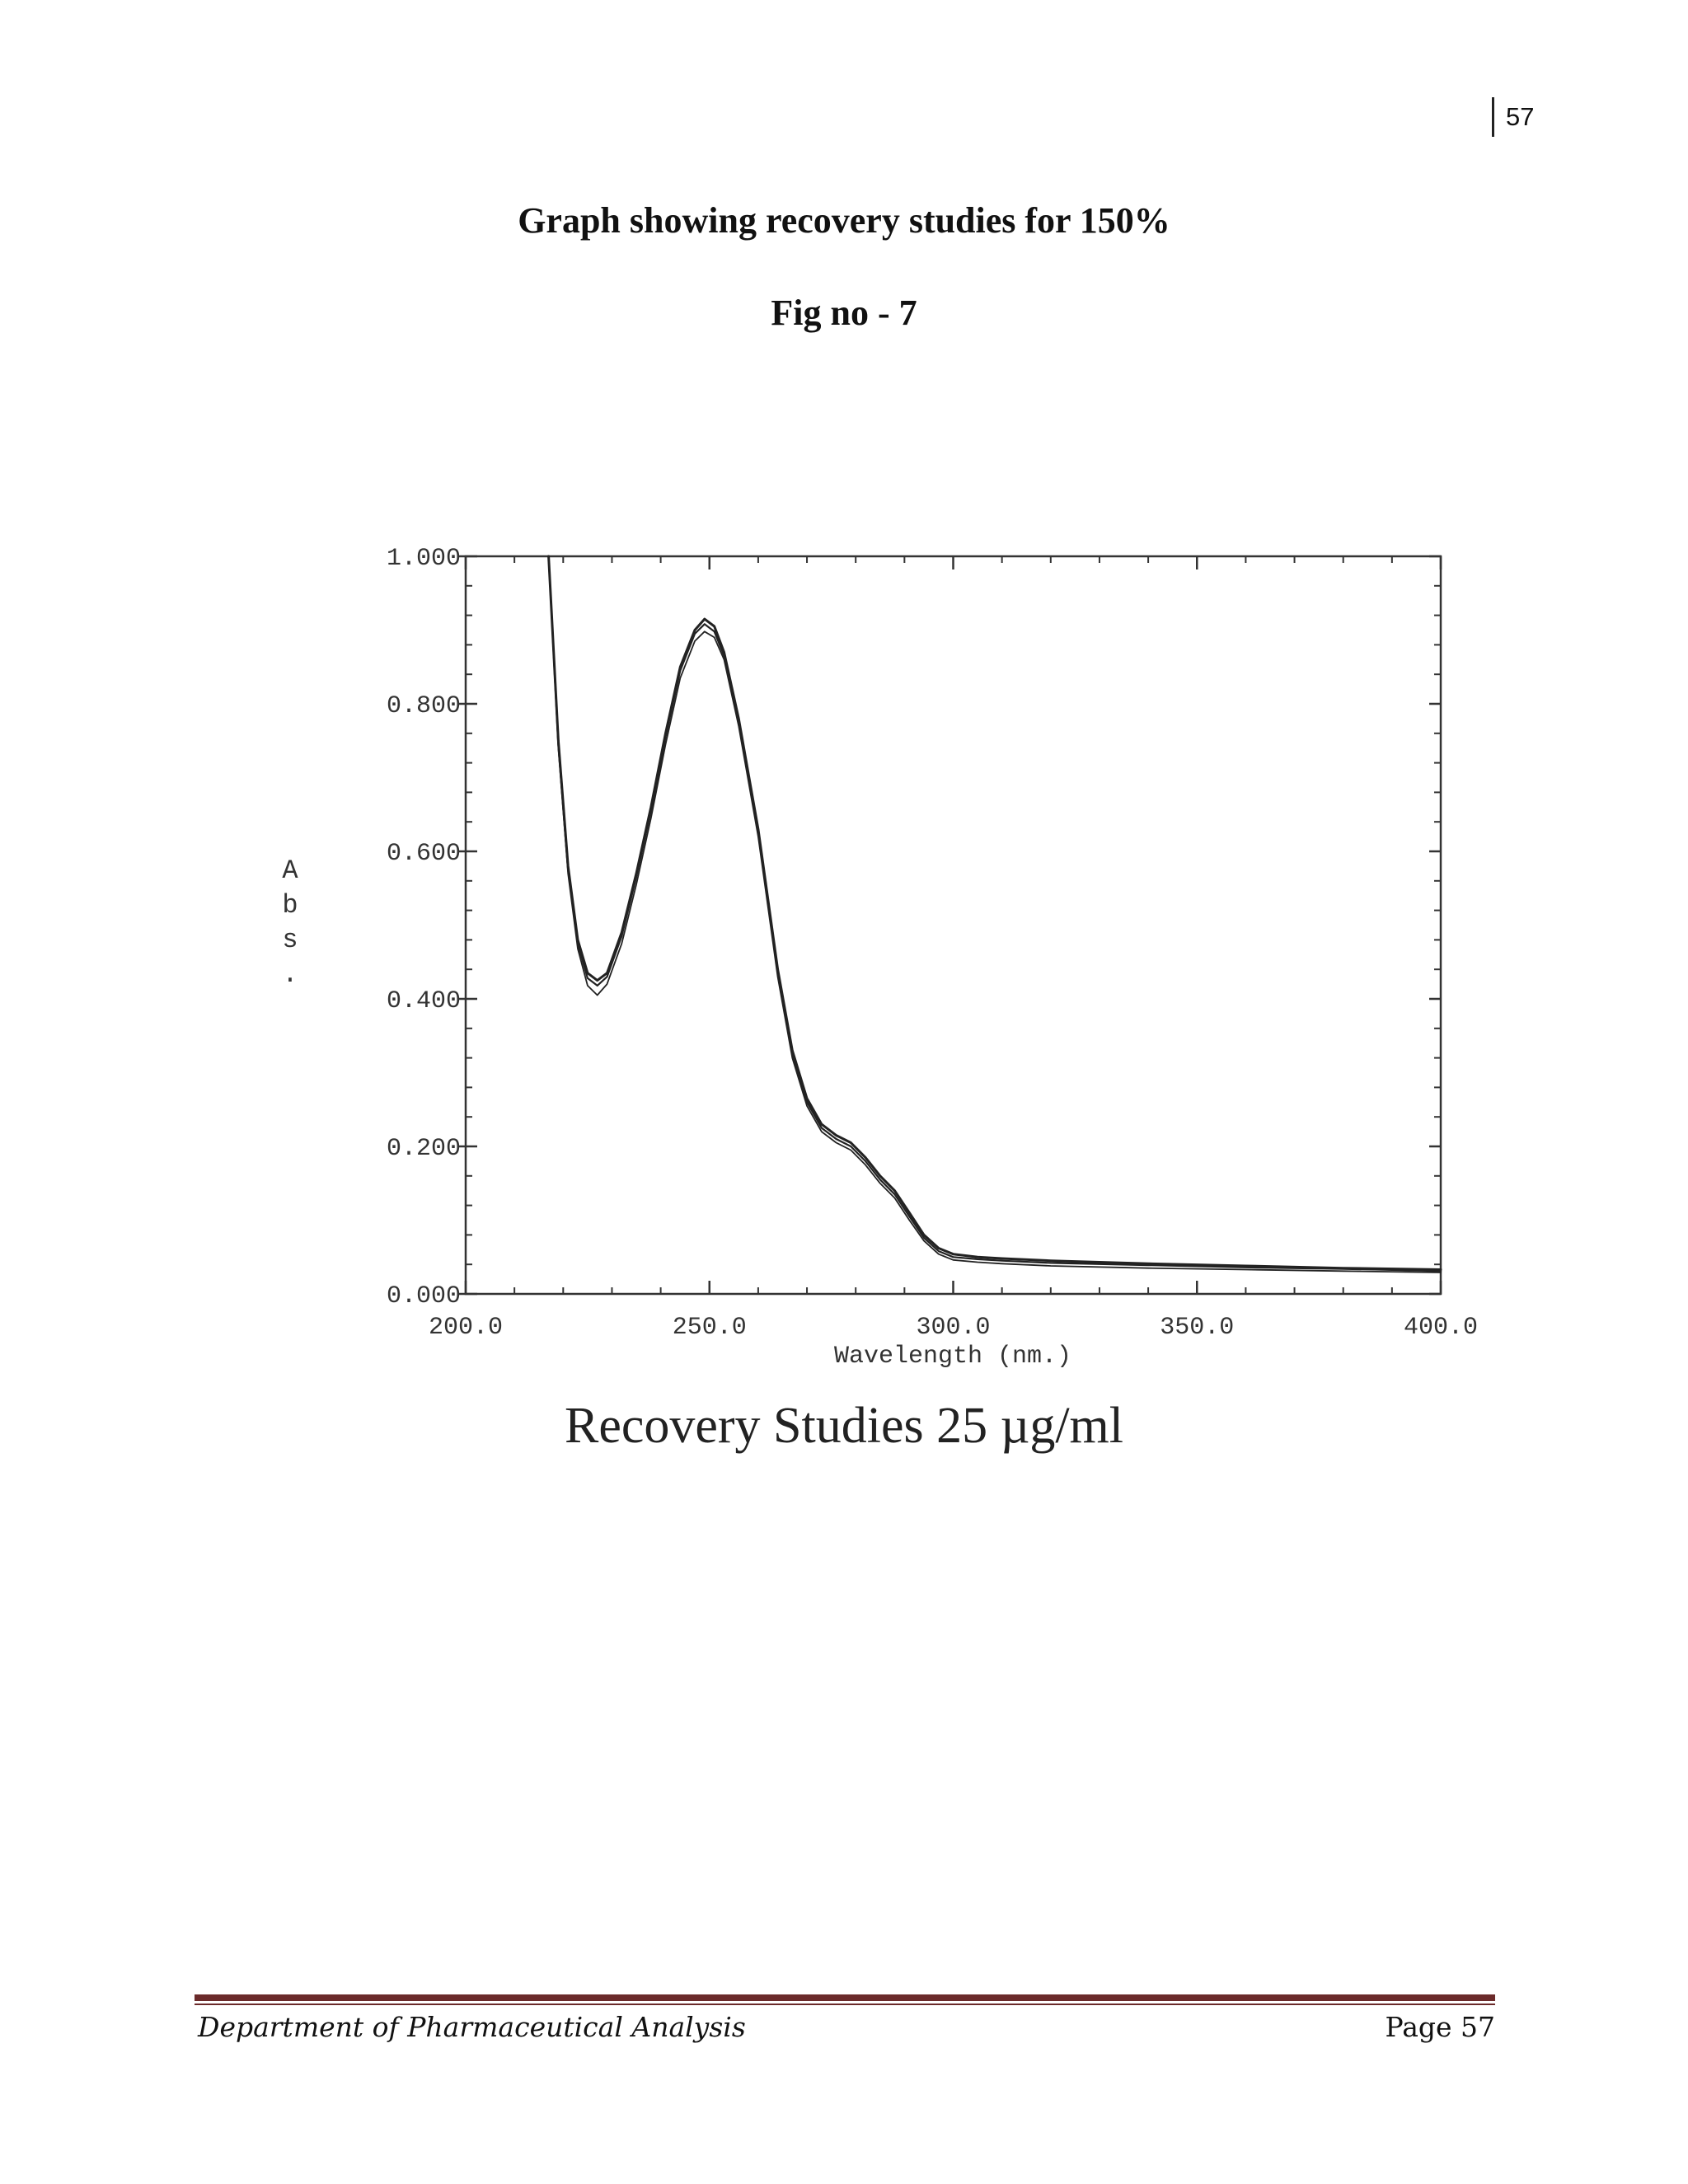 This screenshot has width=1688, height=2184. I want to click on x-tick-label: 350.0, so click(1197, 1328).